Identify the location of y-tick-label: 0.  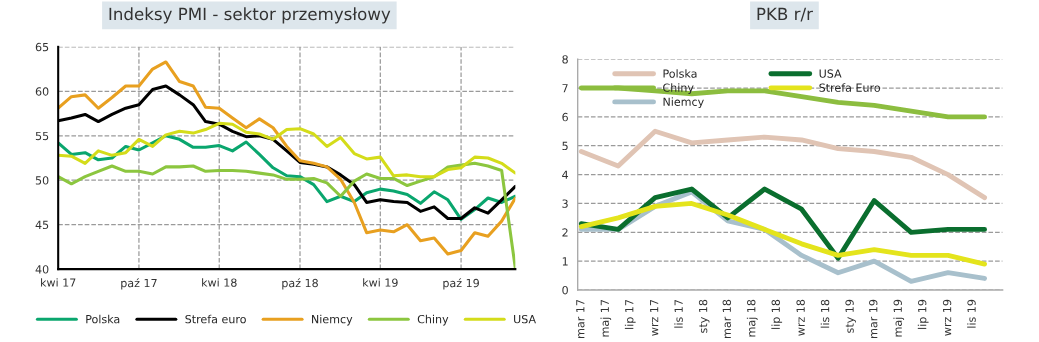
(565, 290).